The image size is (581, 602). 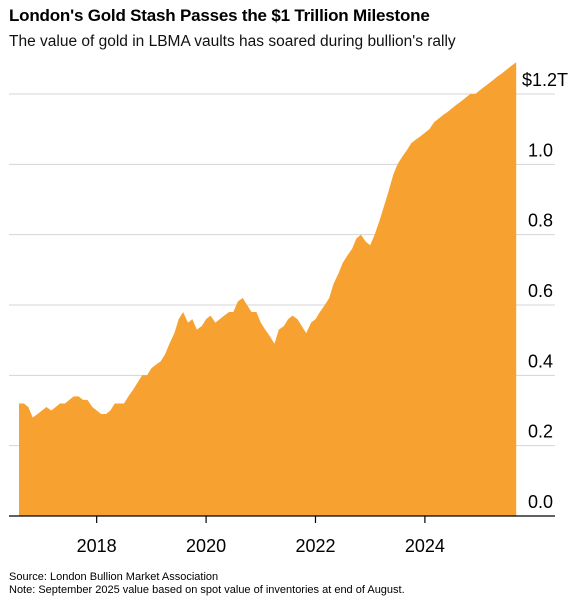 I want to click on y-tick-label: 1.0, so click(x=540, y=150).